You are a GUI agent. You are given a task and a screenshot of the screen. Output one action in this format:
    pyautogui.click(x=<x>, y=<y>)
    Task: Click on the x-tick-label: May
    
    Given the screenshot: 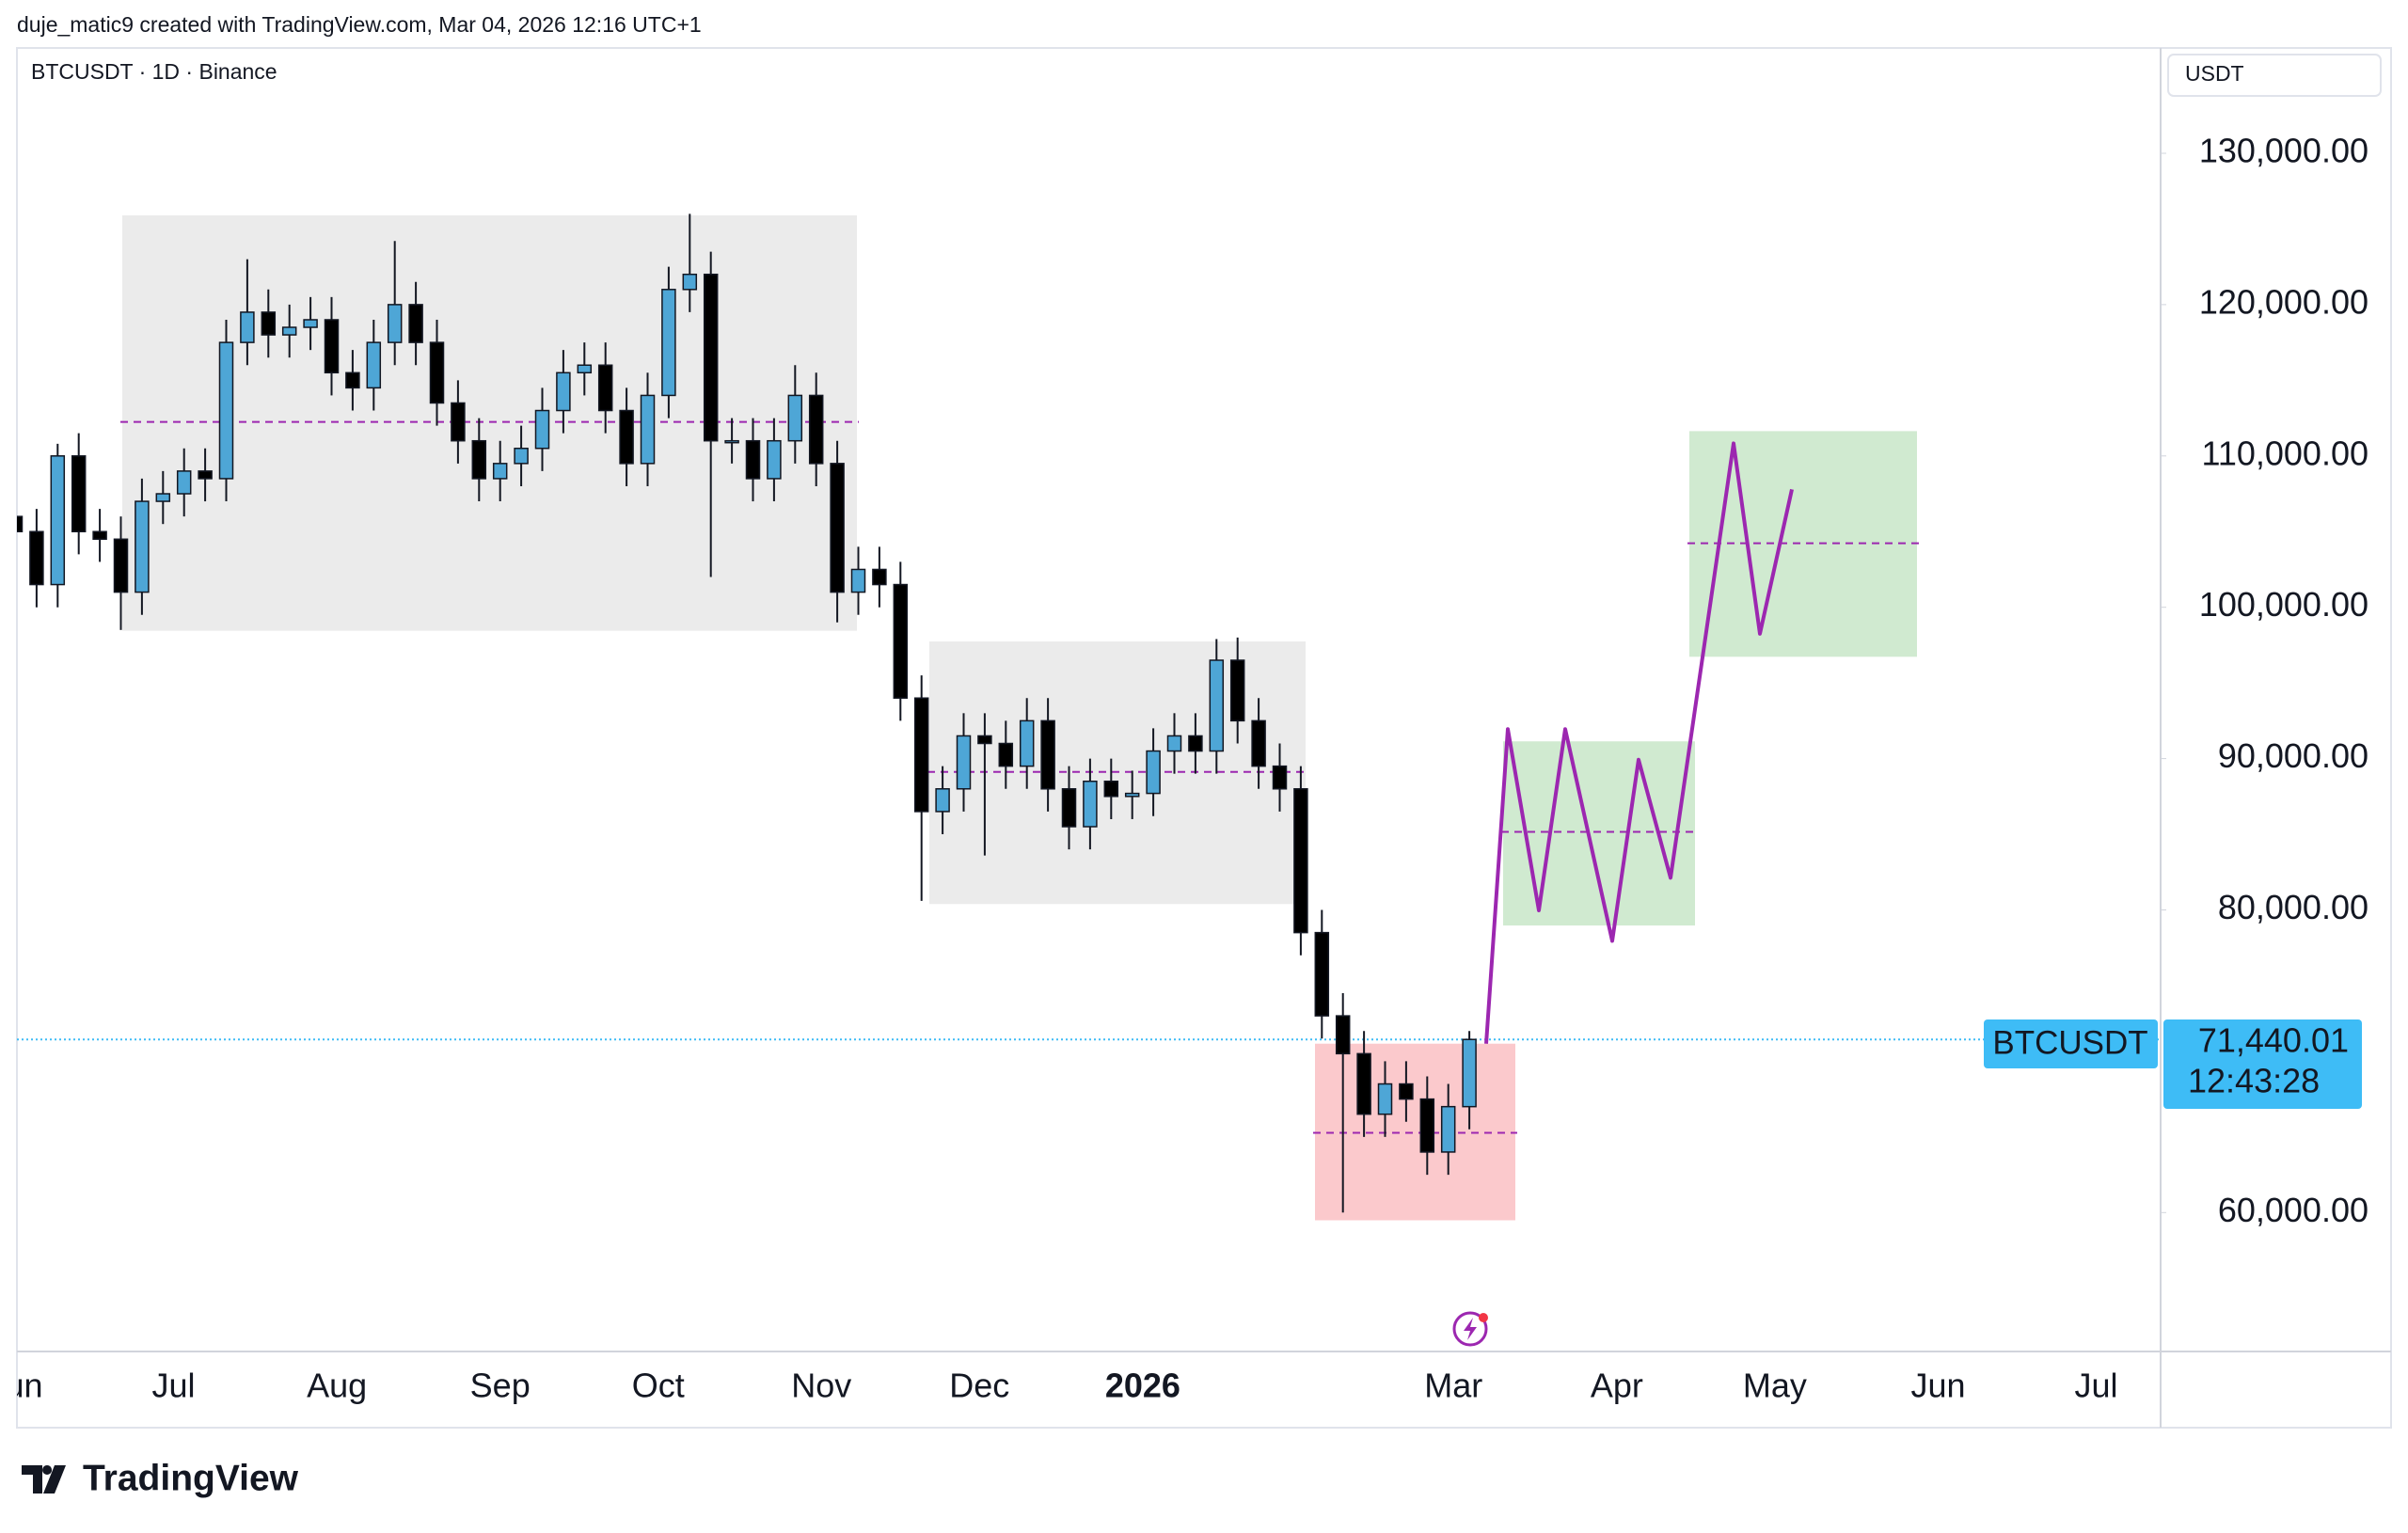 What is the action you would take?
    pyautogui.click(x=1775, y=1386)
    